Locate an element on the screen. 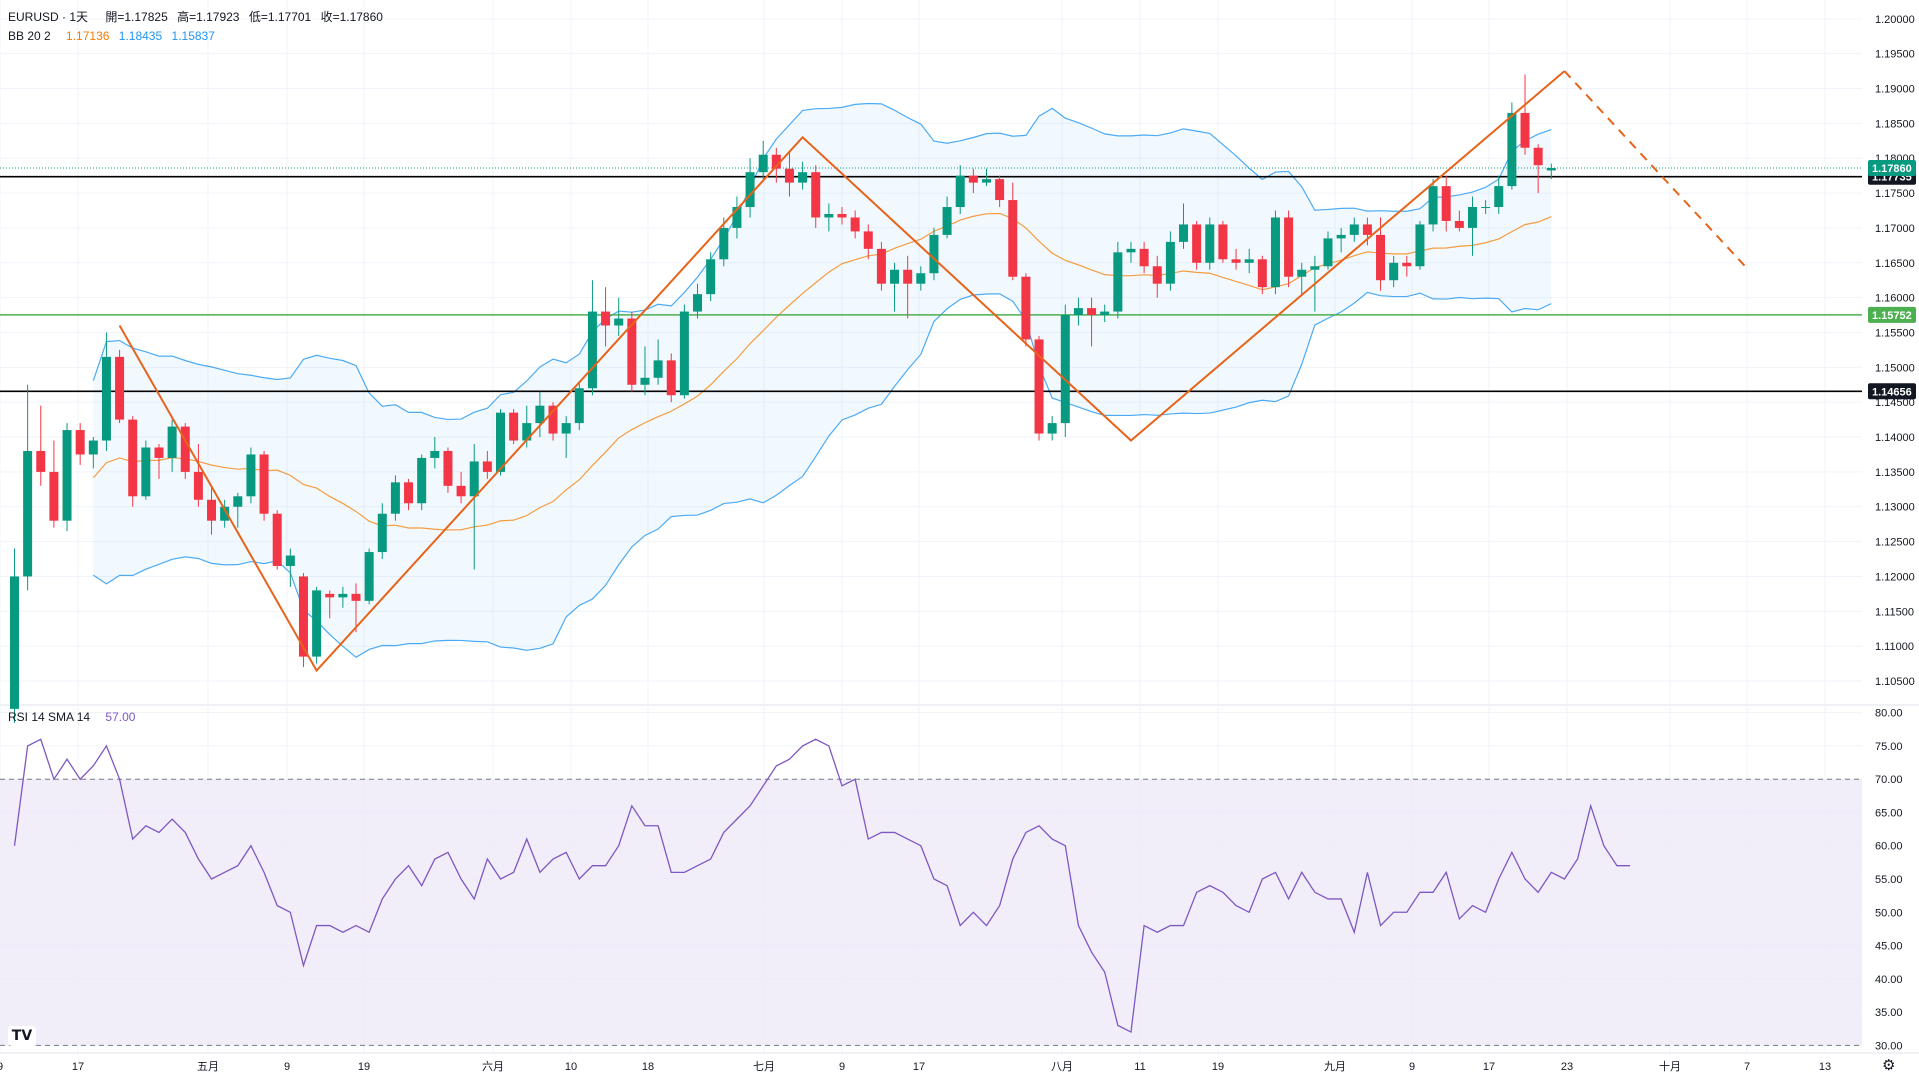  high-value: 高=1.17923 is located at coordinates (208, 17).